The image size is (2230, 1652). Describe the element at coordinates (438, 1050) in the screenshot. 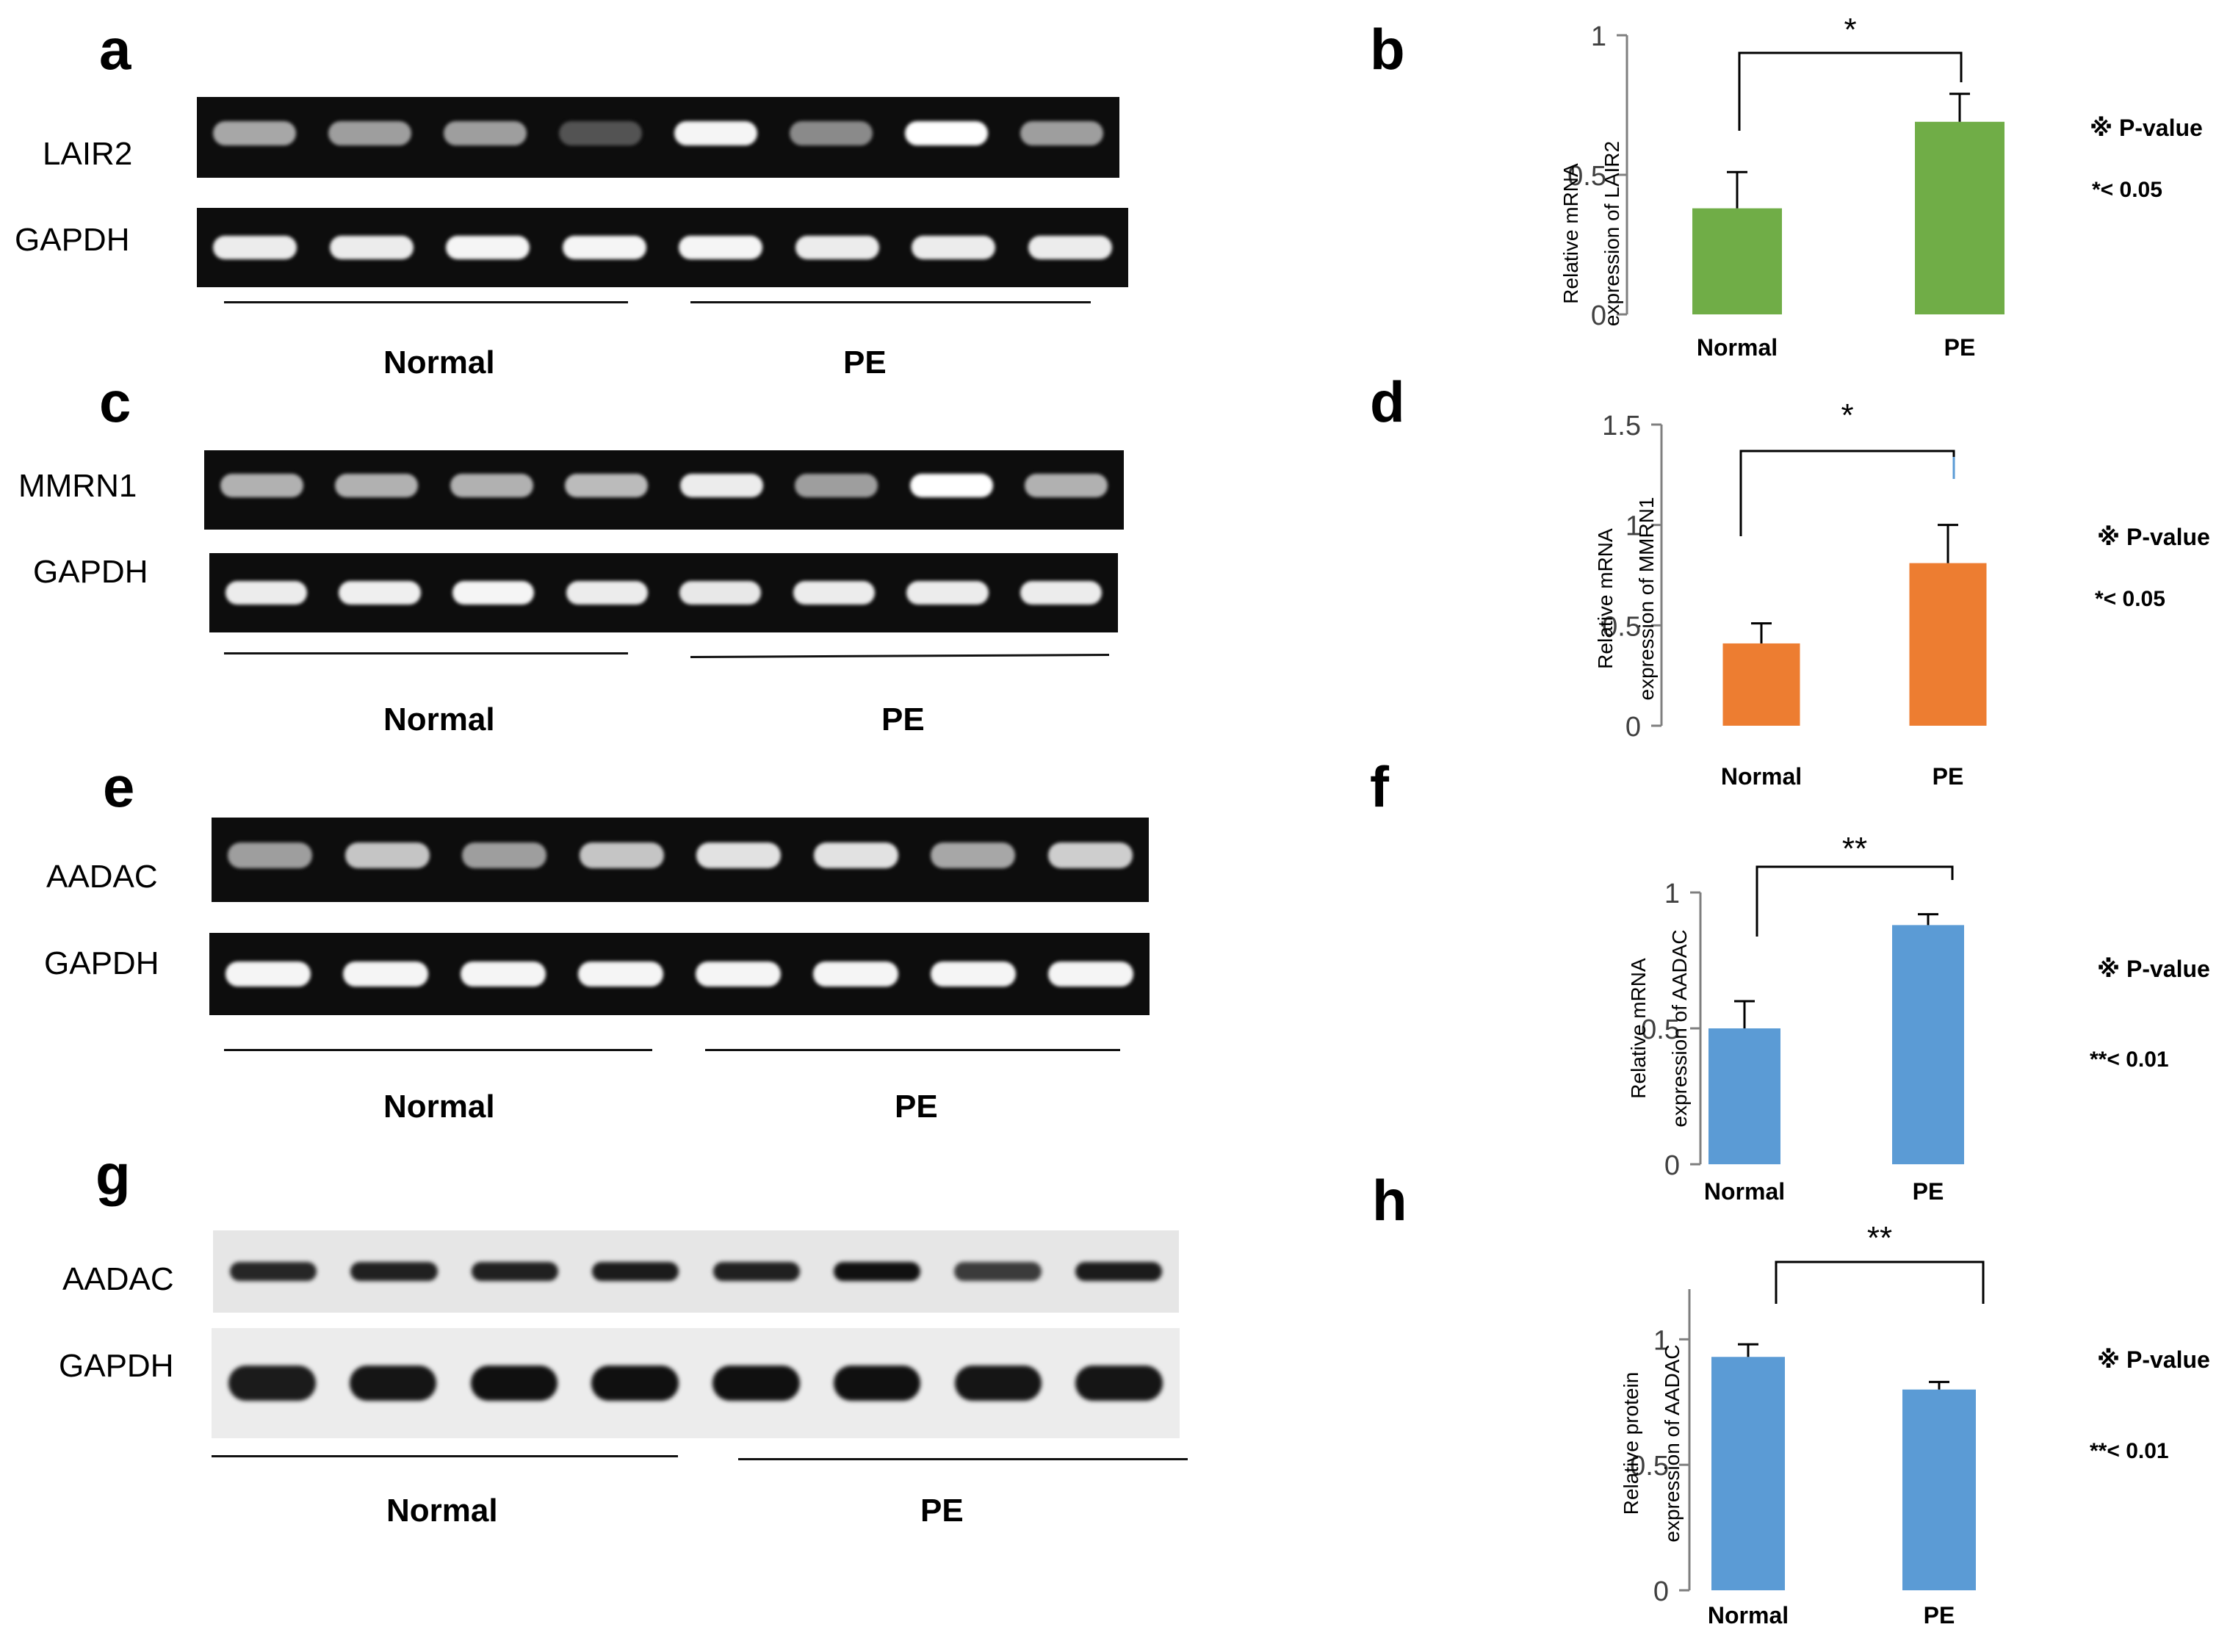

I see `gel-e-normal-line` at that location.